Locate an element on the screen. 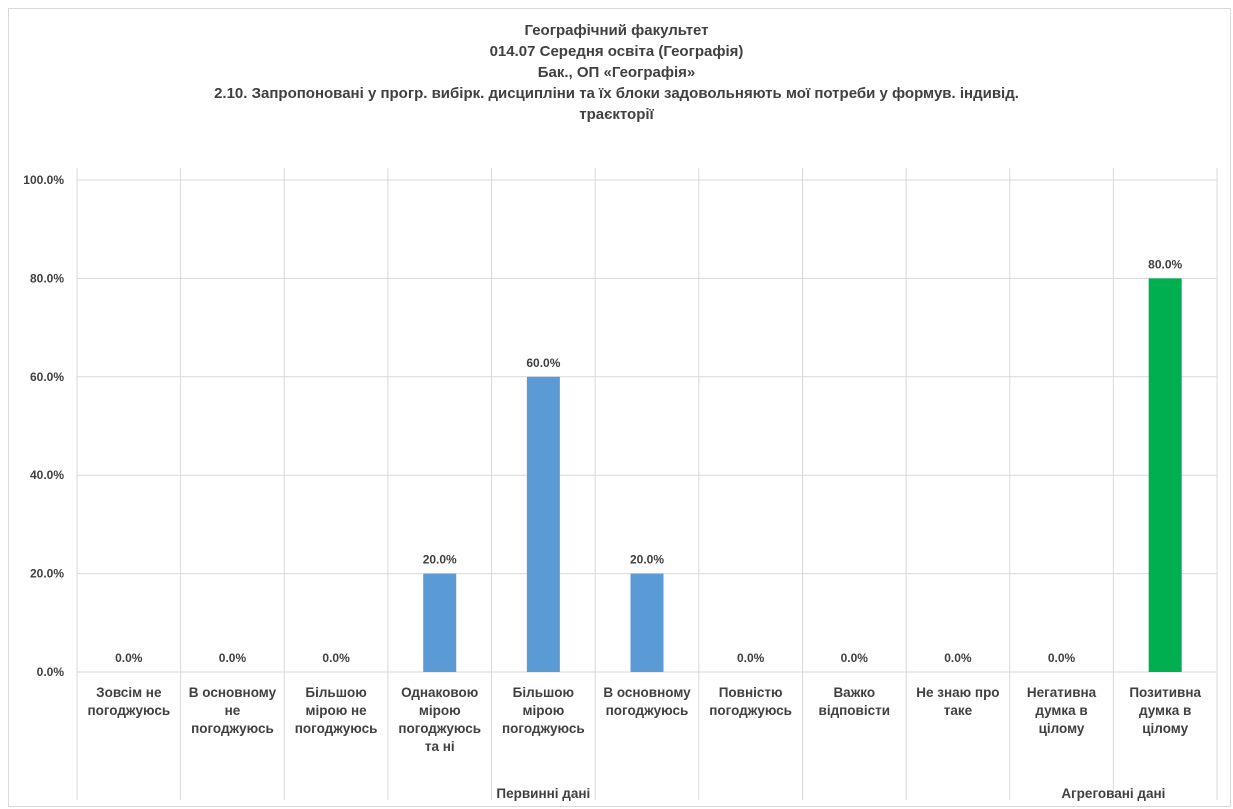 The height and width of the screenshot is (809, 1233). x-tick-label: Однаковою мірою погоджуюсь та ні is located at coordinates (439, 719).